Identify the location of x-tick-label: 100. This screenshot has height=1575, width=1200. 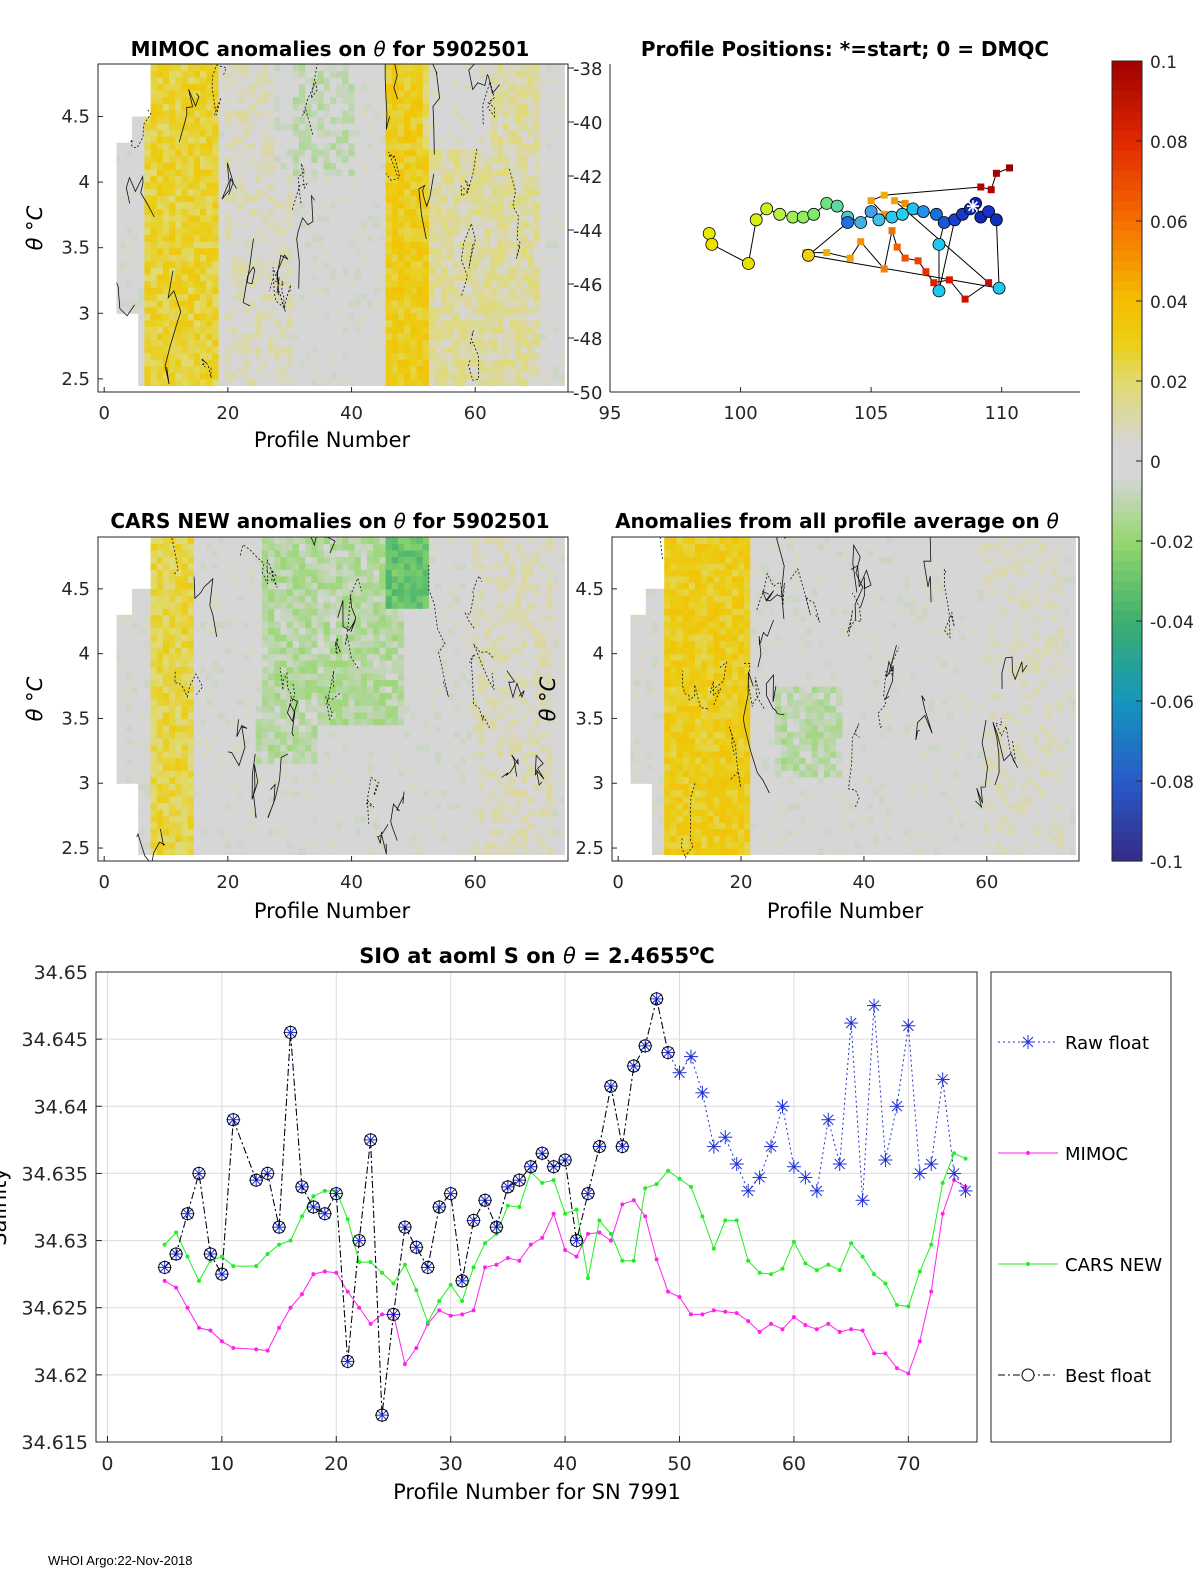
(740, 413).